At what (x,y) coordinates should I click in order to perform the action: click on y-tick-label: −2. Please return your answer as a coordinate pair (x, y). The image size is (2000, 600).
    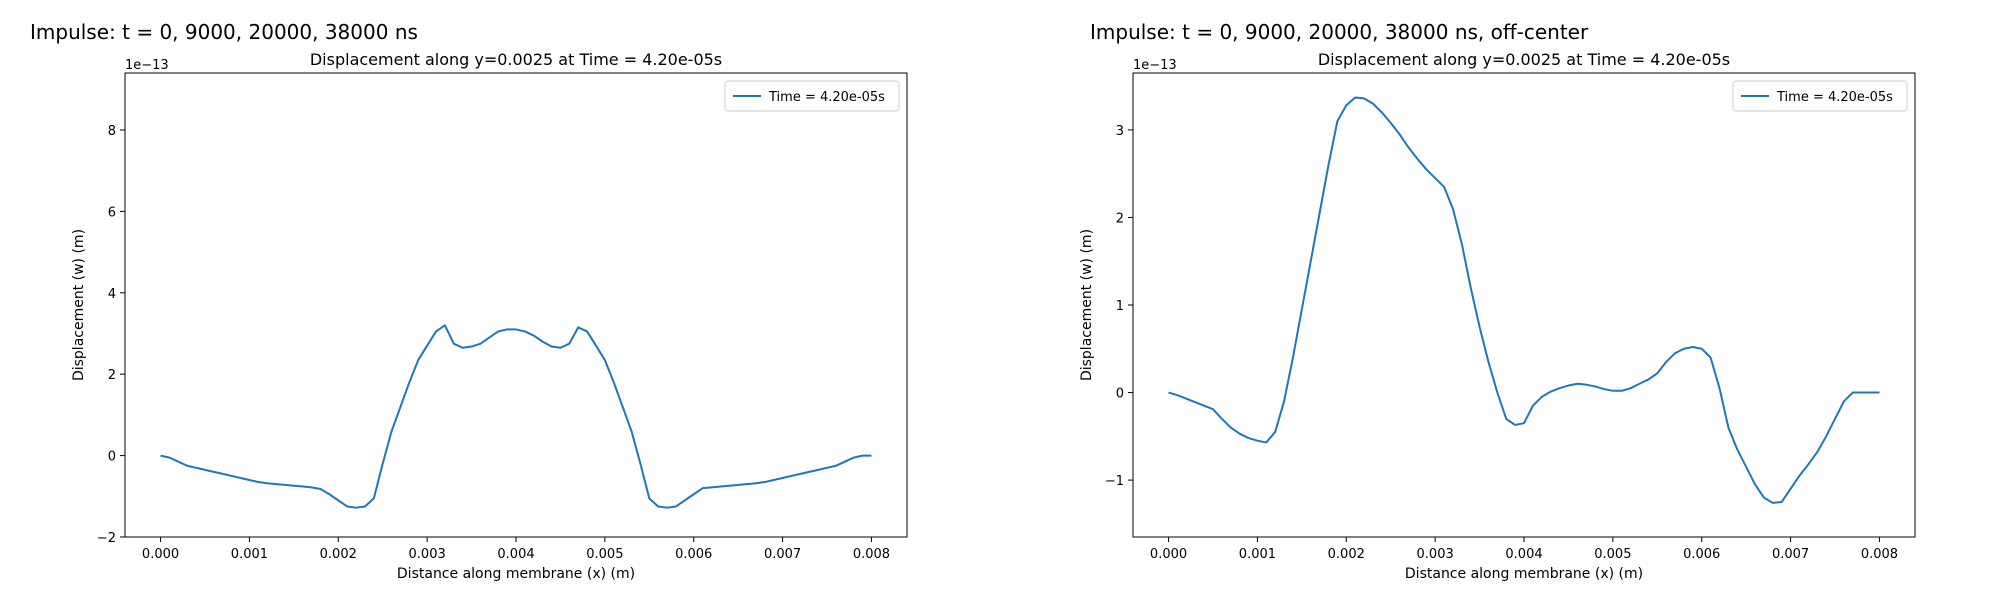
    Looking at the image, I should click on (106, 538).